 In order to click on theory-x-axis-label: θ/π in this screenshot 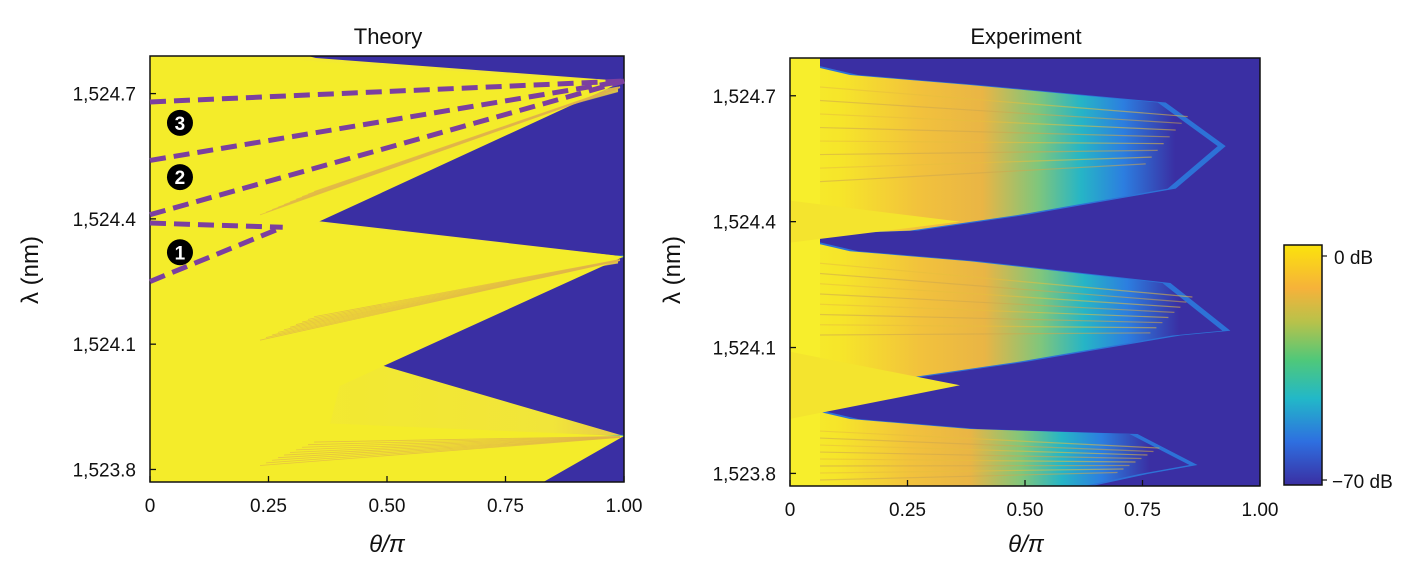, I will do `click(387, 544)`.